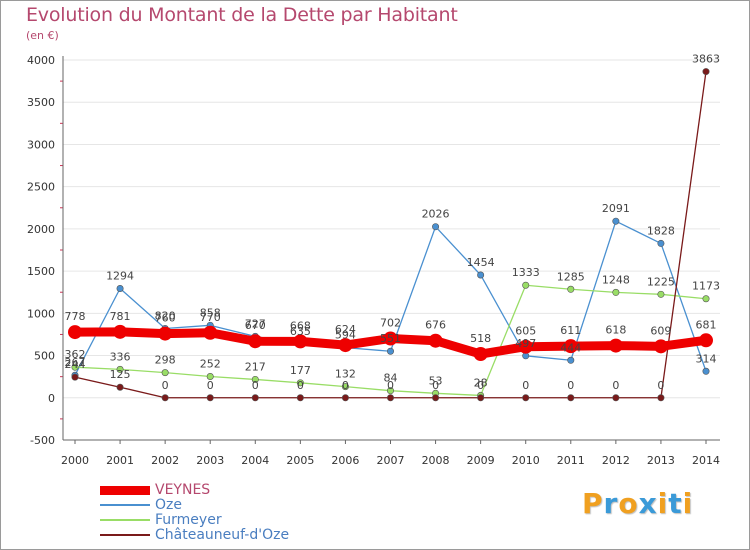 The width and height of the screenshot is (750, 550). Describe the element at coordinates (255, 460) in the screenshot. I see `x-tick-label: 2004` at that location.